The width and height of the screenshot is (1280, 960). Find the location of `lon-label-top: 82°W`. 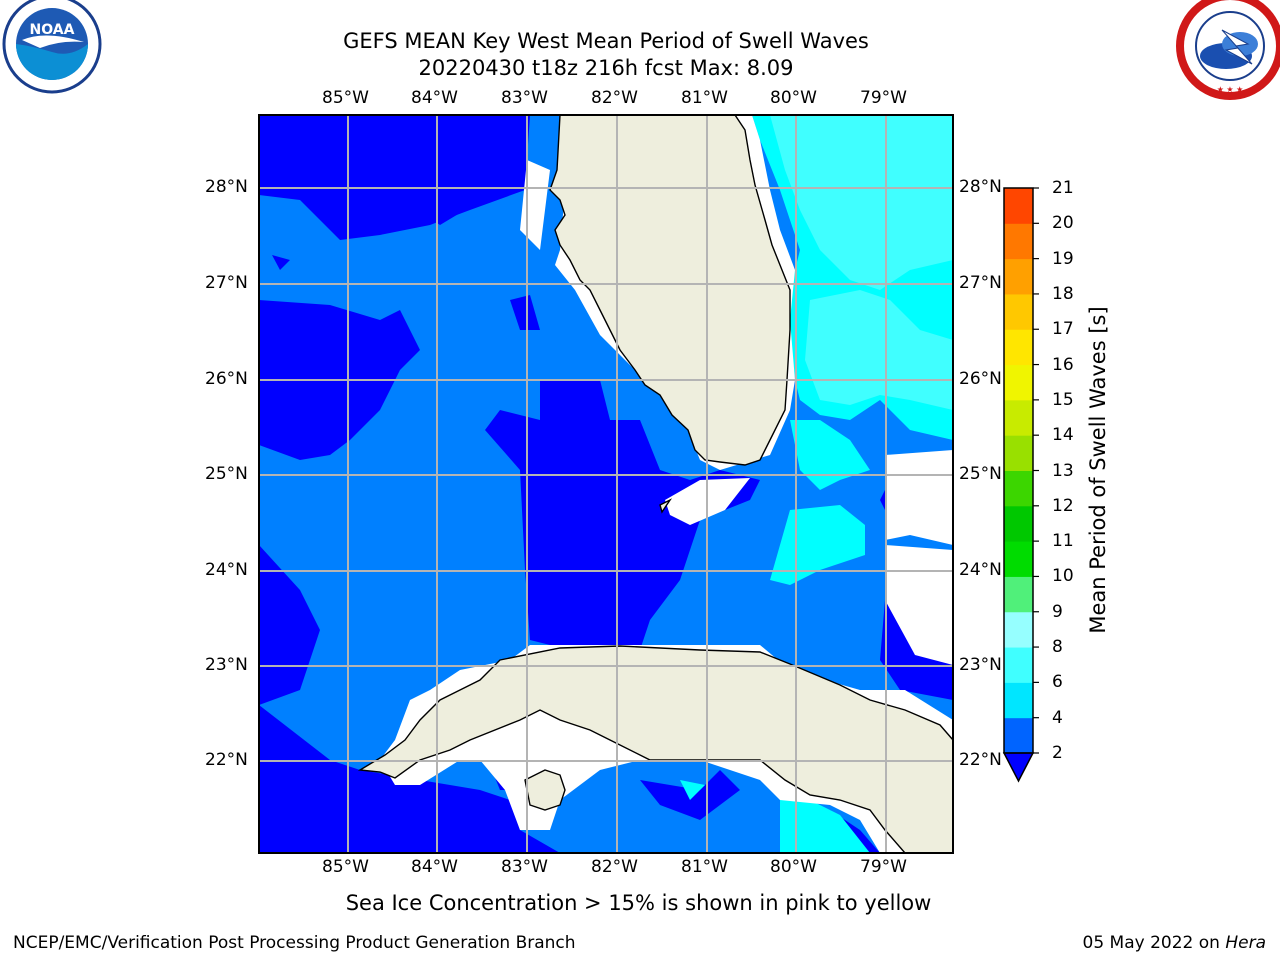

lon-label-top: 82°W is located at coordinates (614, 98).